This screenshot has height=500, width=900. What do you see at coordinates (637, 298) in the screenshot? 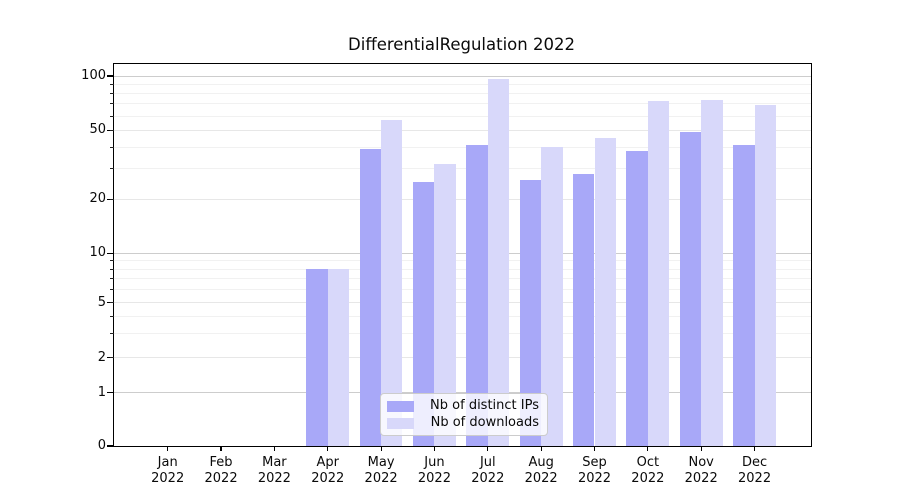
I see `bar-nb-of-distinct-ips-oct-2022` at bounding box center [637, 298].